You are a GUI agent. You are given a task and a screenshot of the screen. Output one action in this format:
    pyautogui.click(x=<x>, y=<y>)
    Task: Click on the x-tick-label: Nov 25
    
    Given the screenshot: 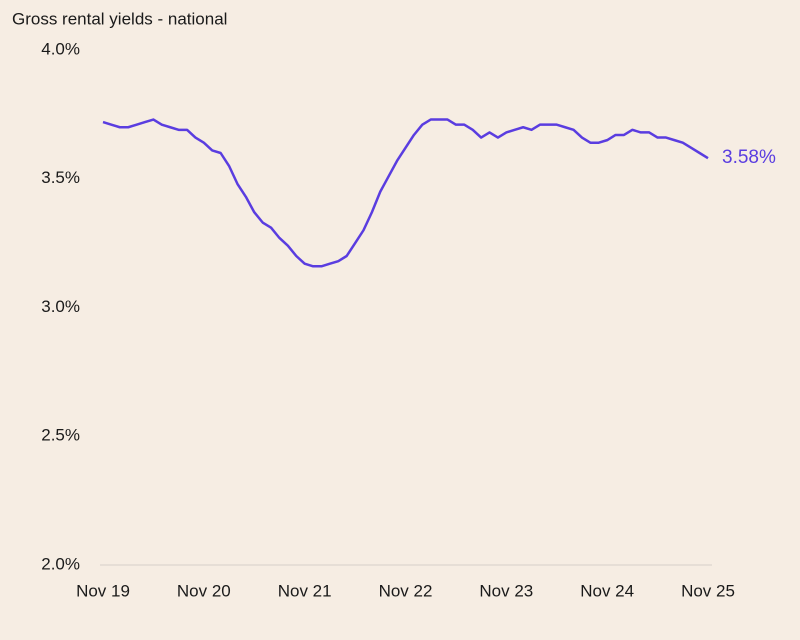 What is the action you would take?
    pyautogui.click(x=708, y=590)
    